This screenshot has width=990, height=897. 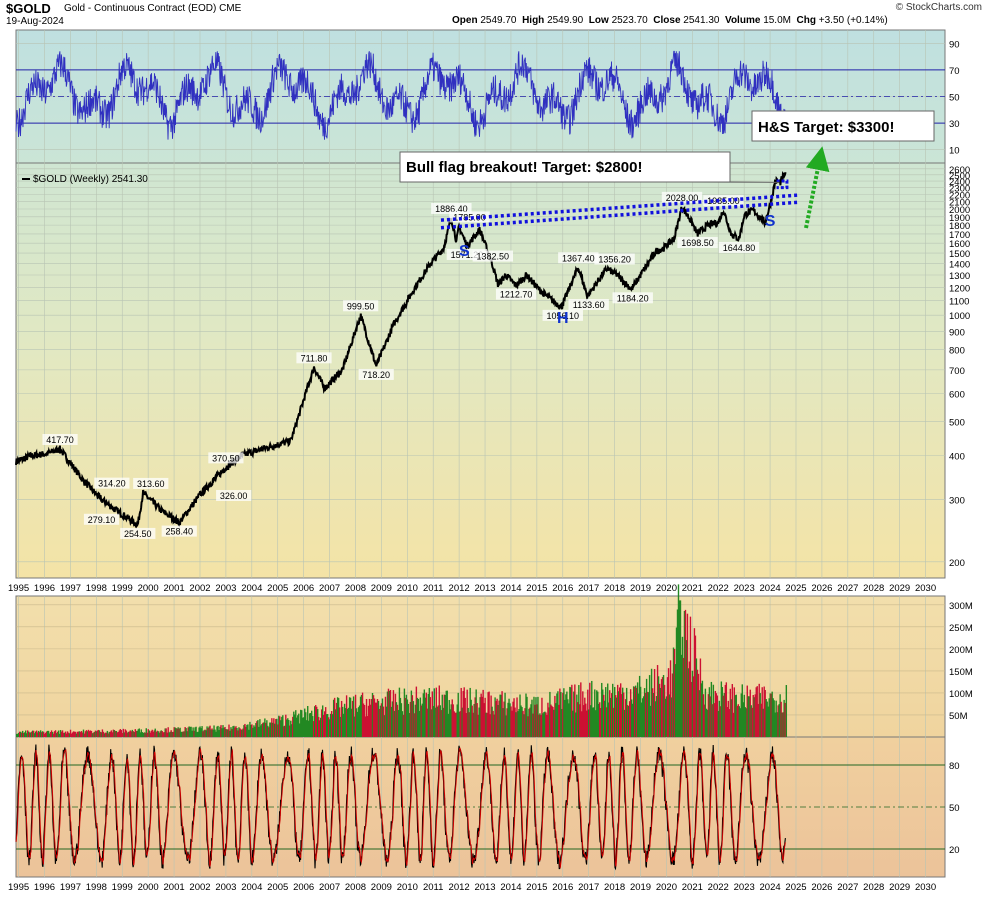 What do you see at coordinates (957, 457) in the screenshot?
I see `price-tick-label: 400` at bounding box center [957, 457].